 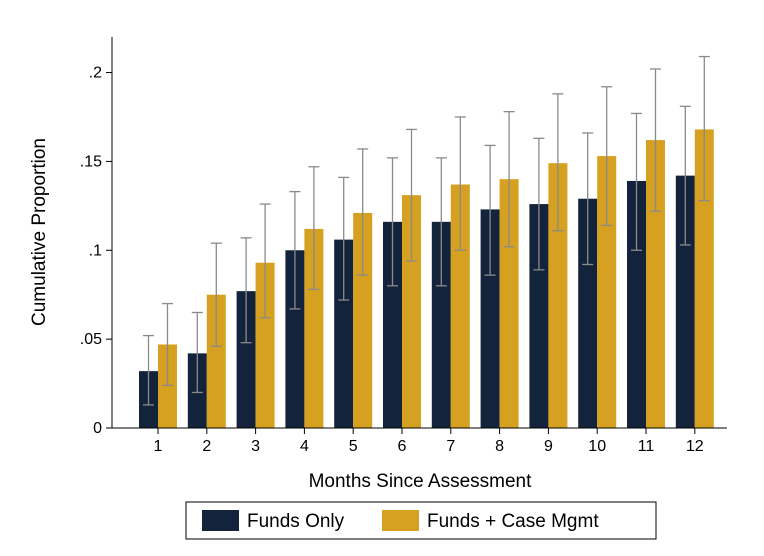 What do you see at coordinates (450, 446) in the screenshot?
I see `x-tick-label: 7` at bounding box center [450, 446].